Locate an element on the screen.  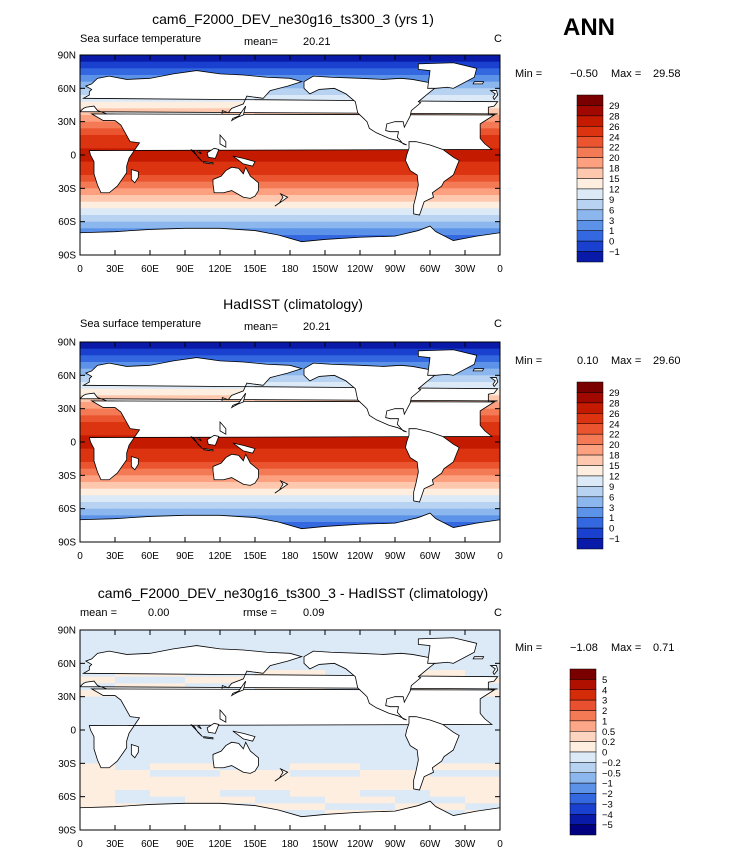
x-tick-label: 30E is located at coordinates (115, 844).